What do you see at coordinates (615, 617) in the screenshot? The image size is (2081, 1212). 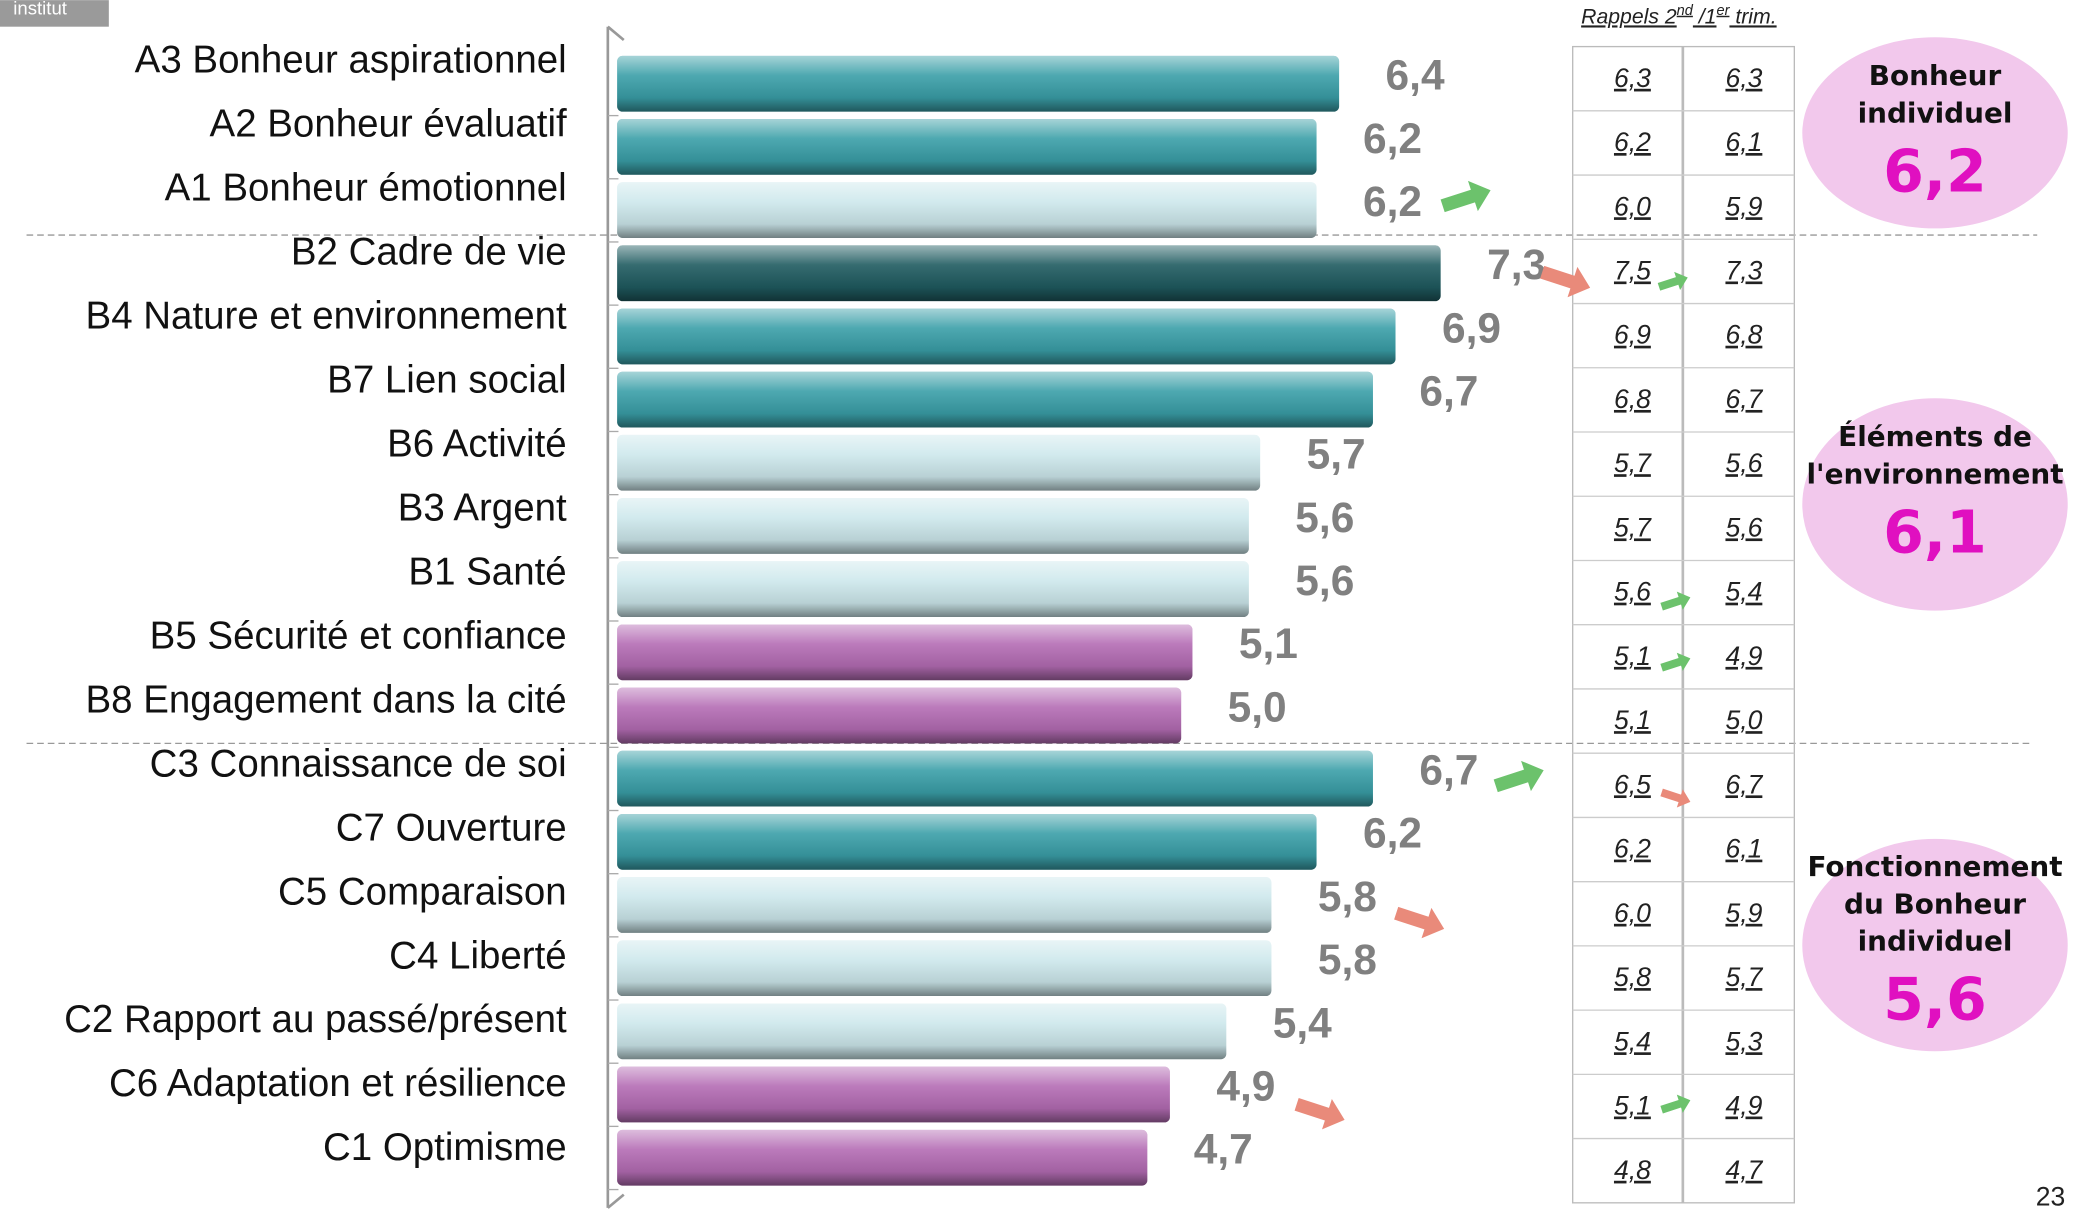 I see `axis-line` at bounding box center [615, 617].